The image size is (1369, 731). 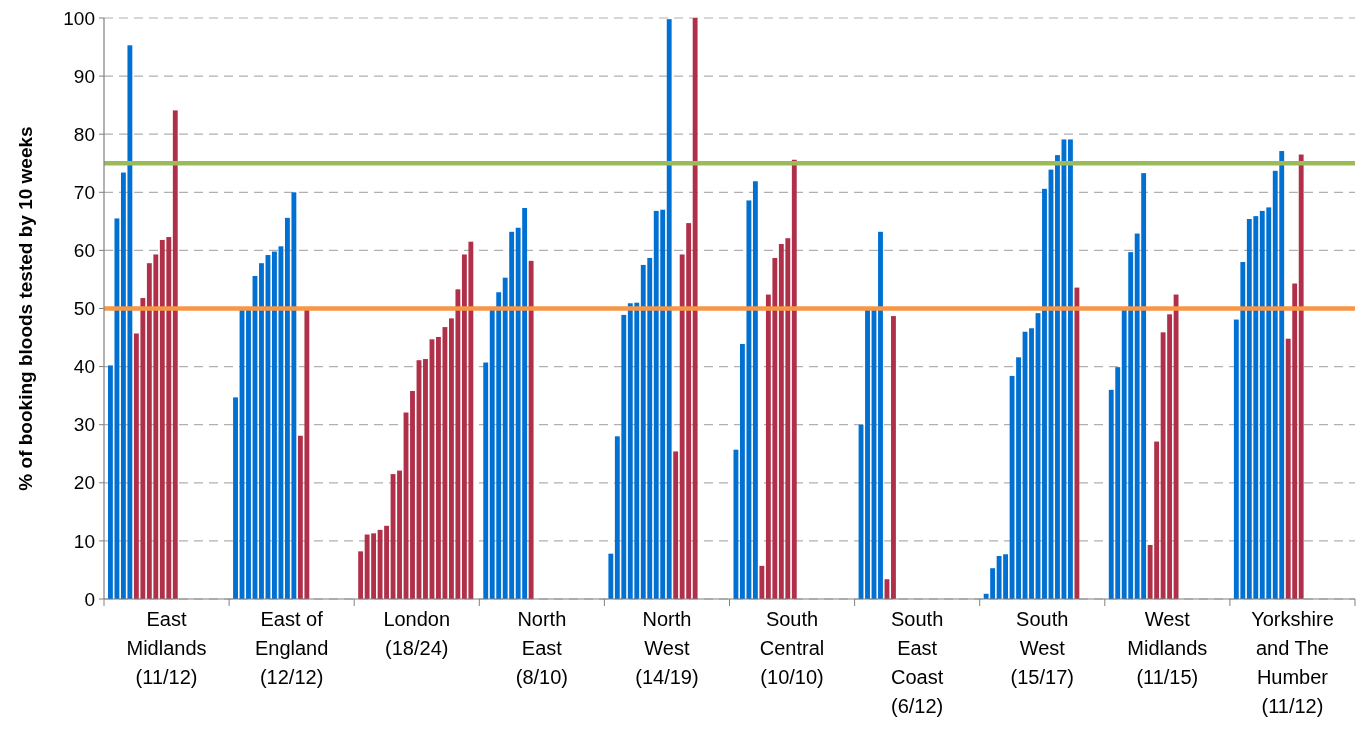 What do you see at coordinates (1042, 648) in the screenshot?
I see `x-tick-label: South West (15/17)` at bounding box center [1042, 648].